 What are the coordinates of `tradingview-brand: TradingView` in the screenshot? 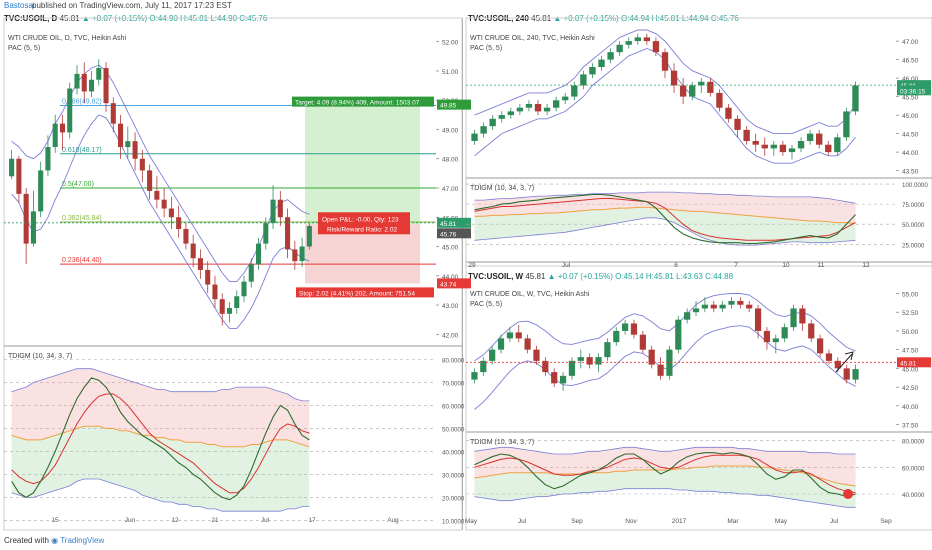 It's located at (82, 540).